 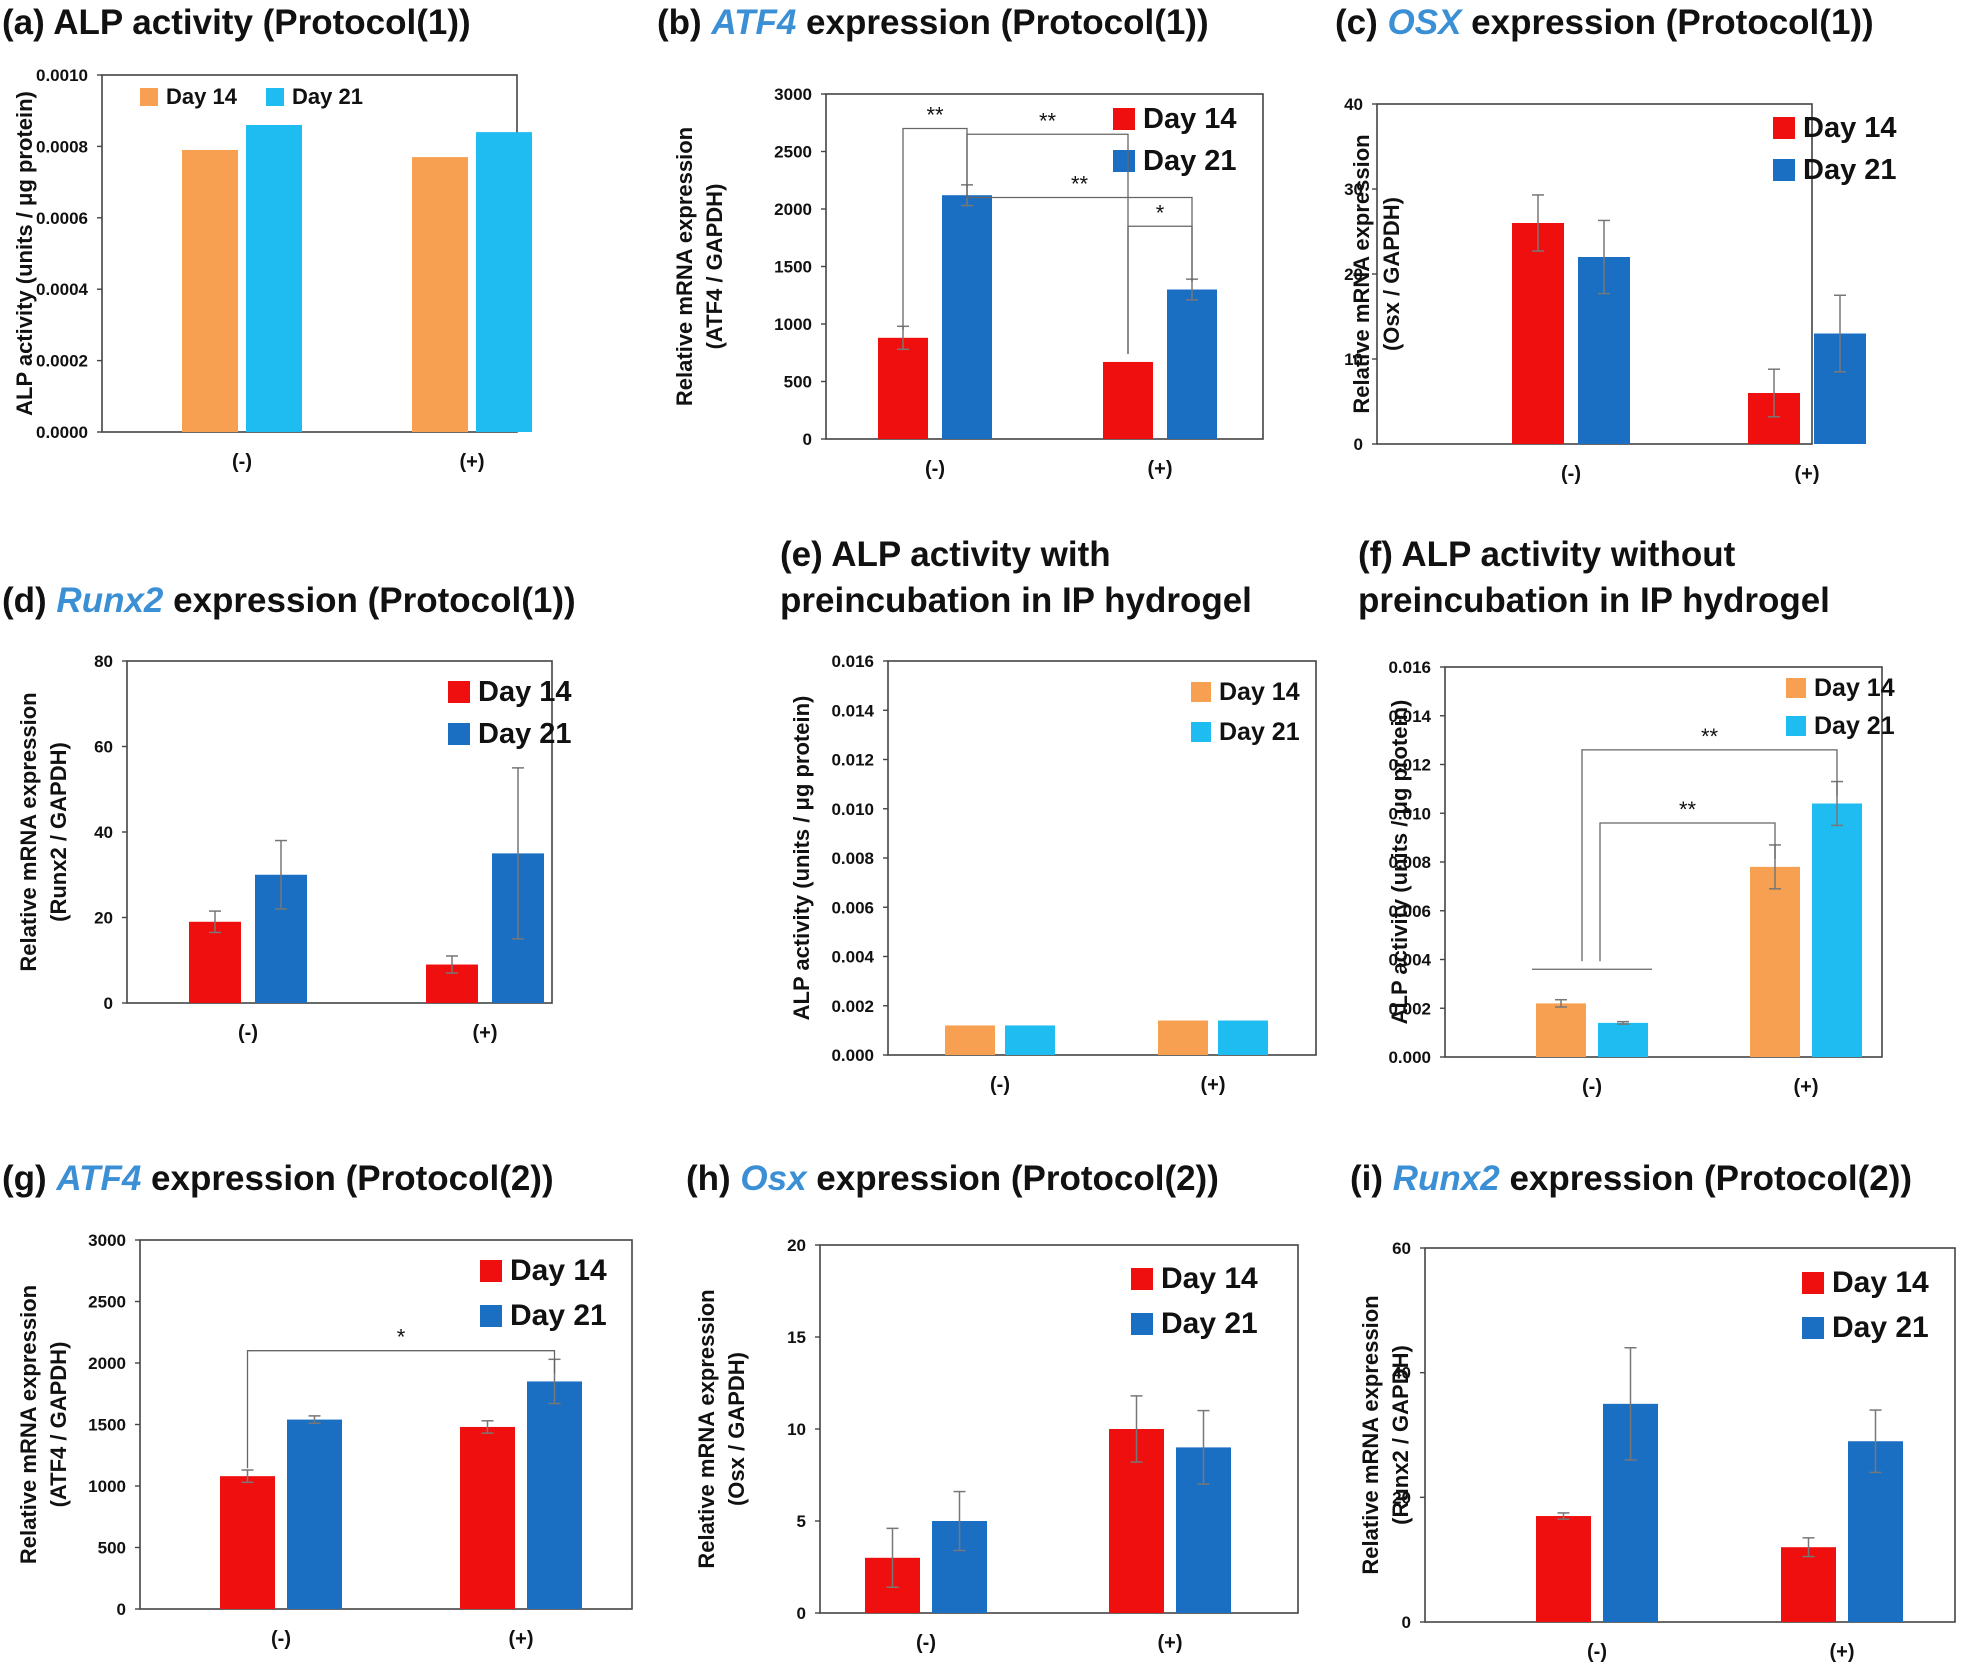 What do you see at coordinates (796, 1429) in the screenshot?
I see `y-tick-label: 10` at bounding box center [796, 1429].